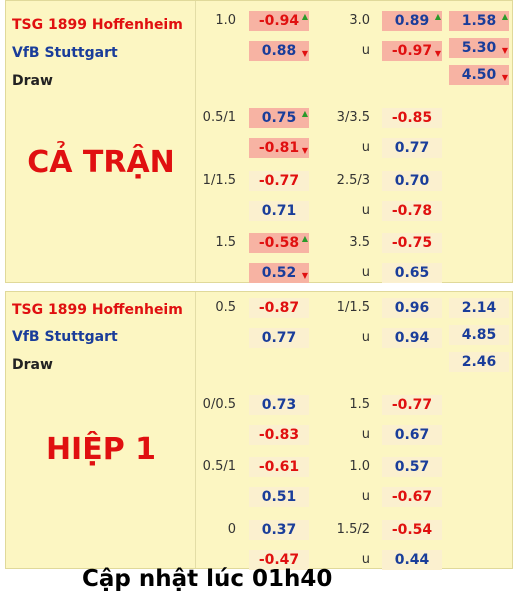 The image size is (514, 605). What do you see at coordinates (65, 53) in the screenshot?
I see `away-team-name: VfB Stuttgart` at bounding box center [65, 53].